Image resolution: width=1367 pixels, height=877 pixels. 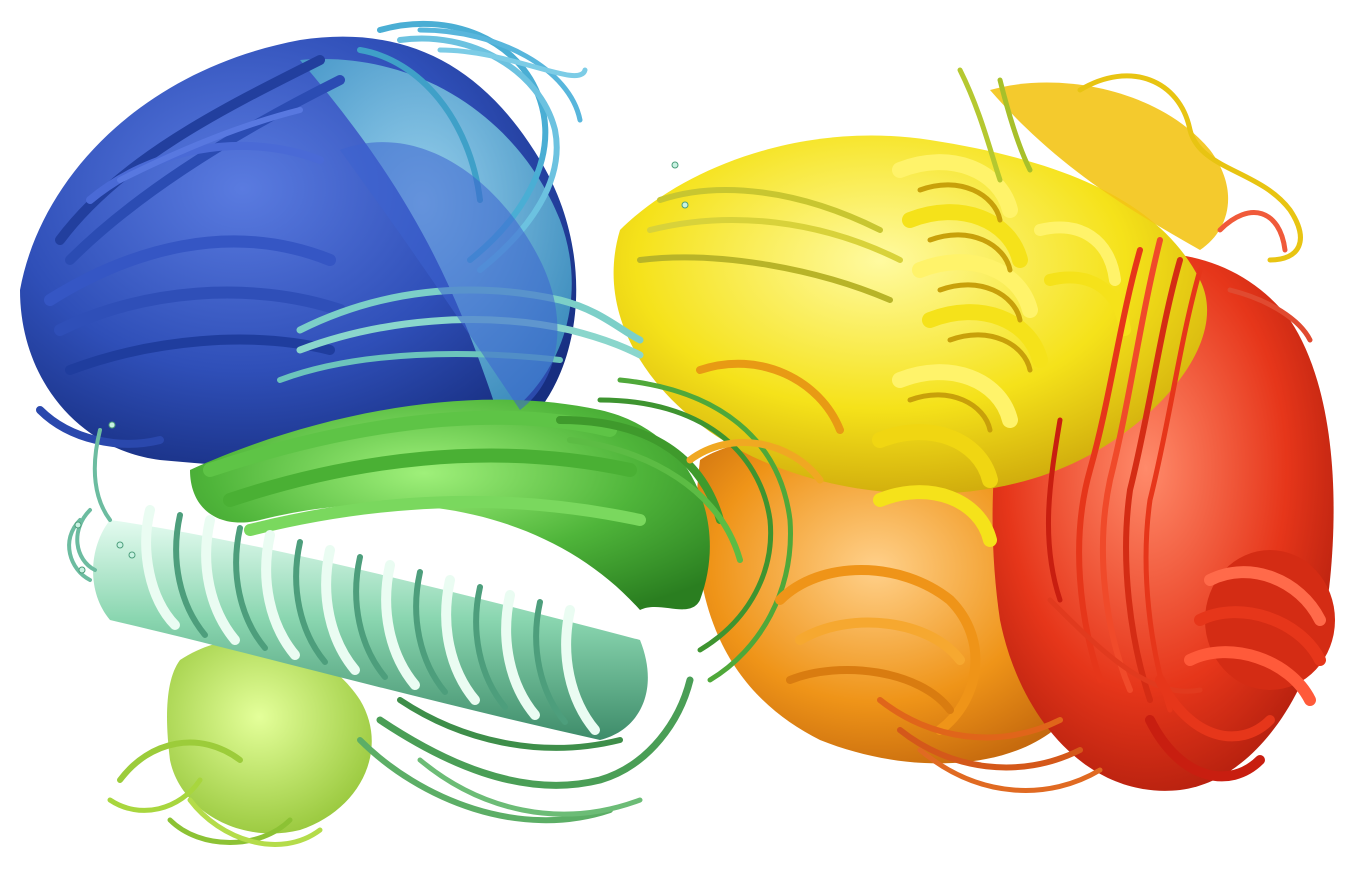 I want to click on blue-strand-bundle, so click(x=191, y=251).